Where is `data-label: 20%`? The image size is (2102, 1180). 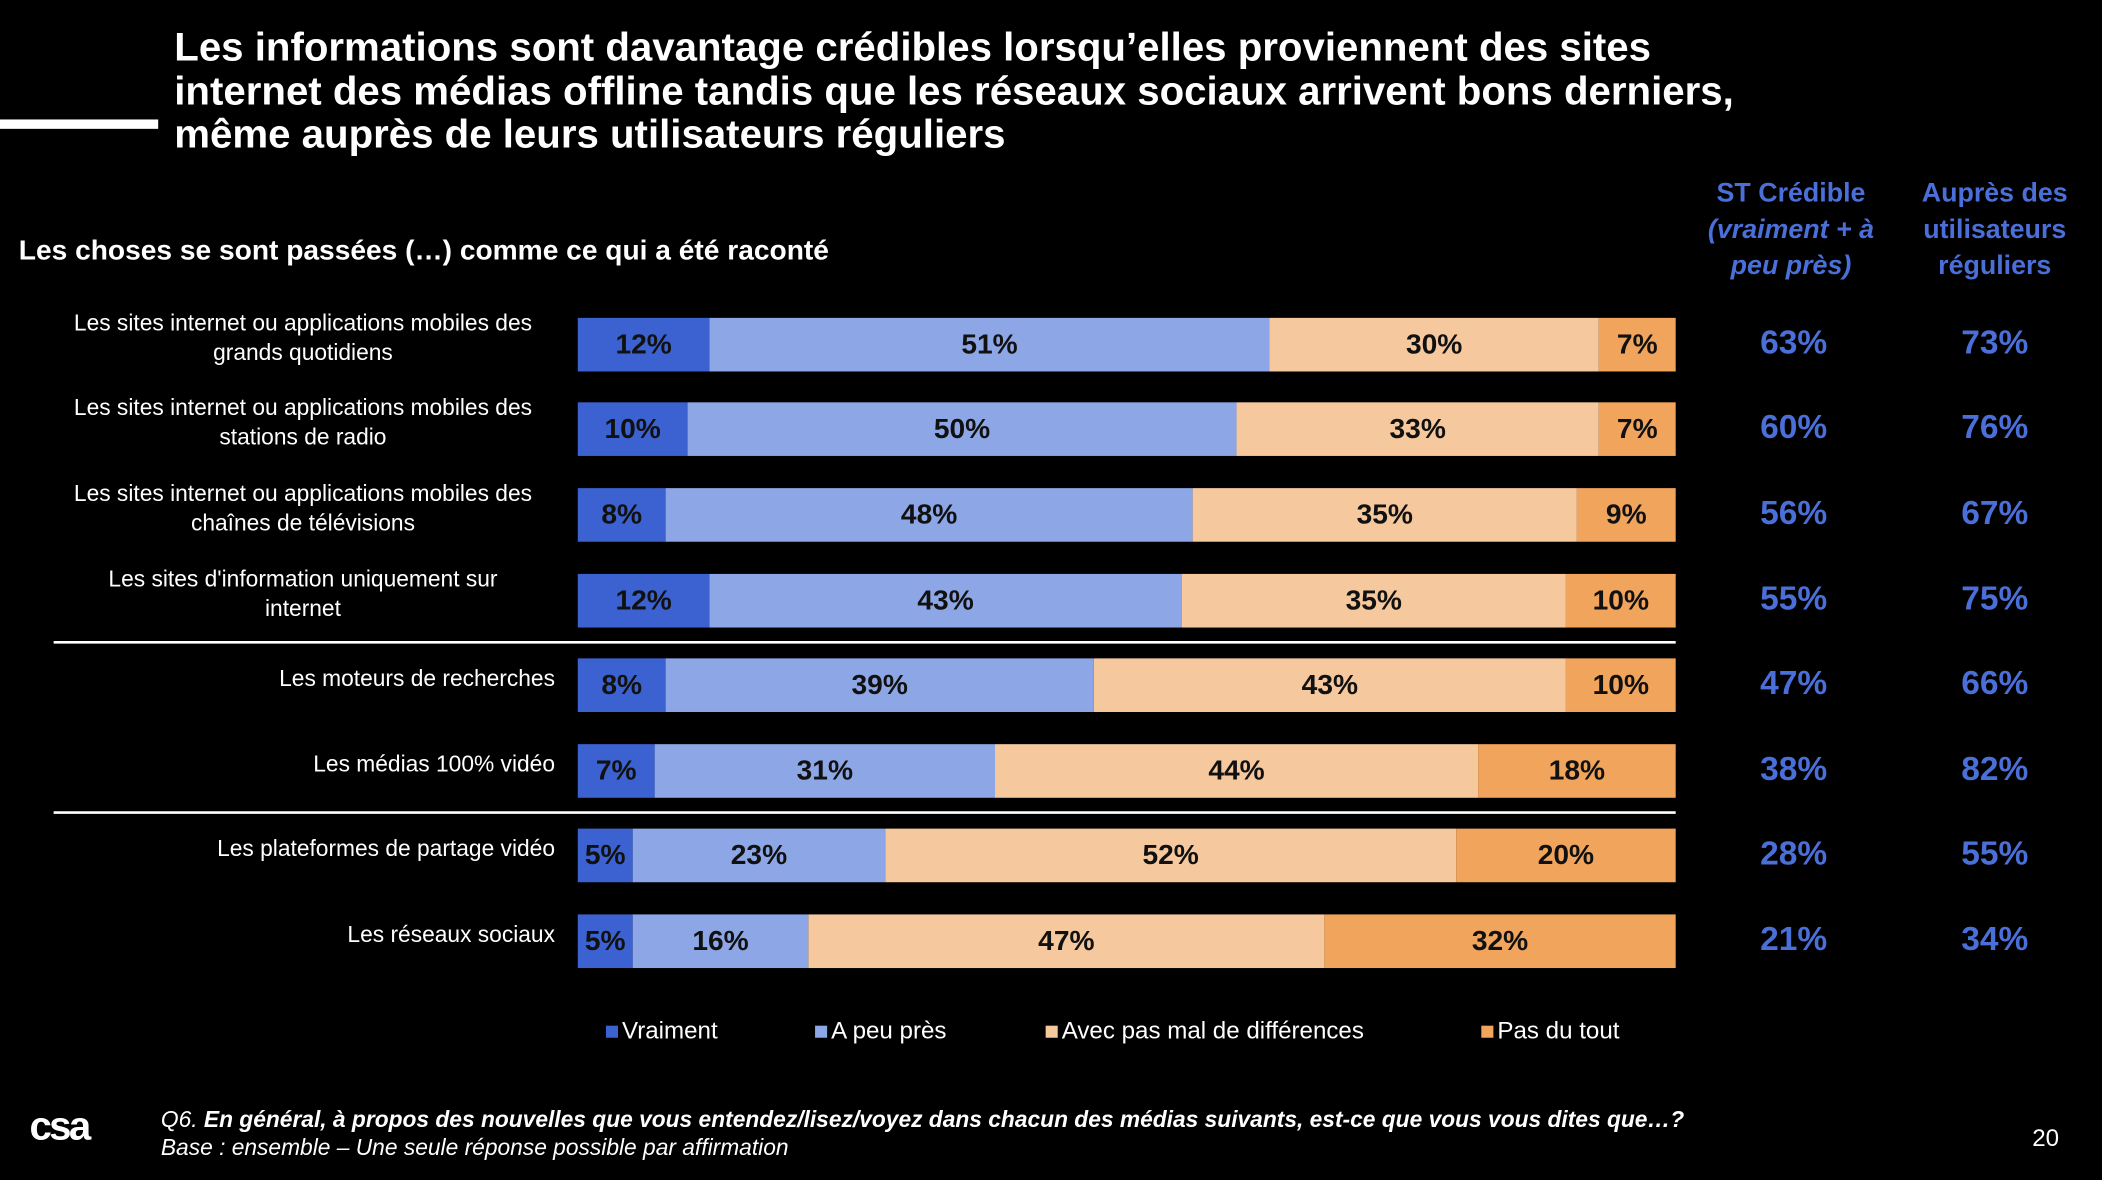 data-label: 20% is located at coordinates (1566, 854).